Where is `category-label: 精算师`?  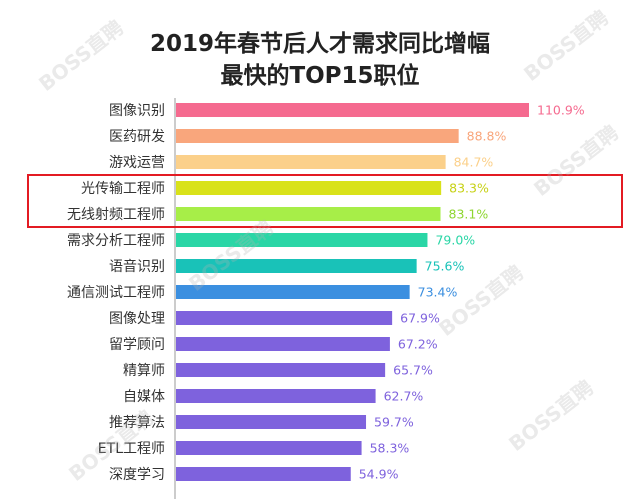 category-label: 精算师 is located at coordinates (144, 371).